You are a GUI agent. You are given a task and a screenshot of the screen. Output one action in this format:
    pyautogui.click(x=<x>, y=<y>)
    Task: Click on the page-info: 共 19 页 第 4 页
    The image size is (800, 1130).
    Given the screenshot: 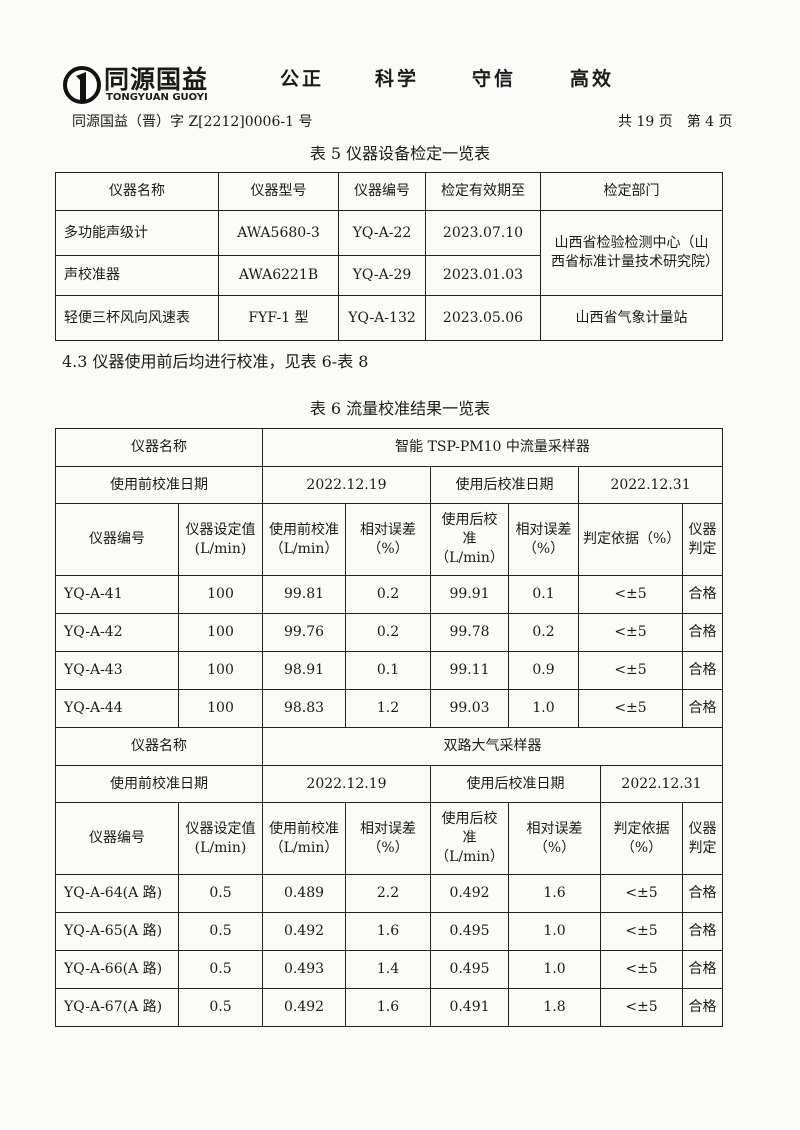 What is the action you would take?
    pyautogui.click(x=675, y=122)
    